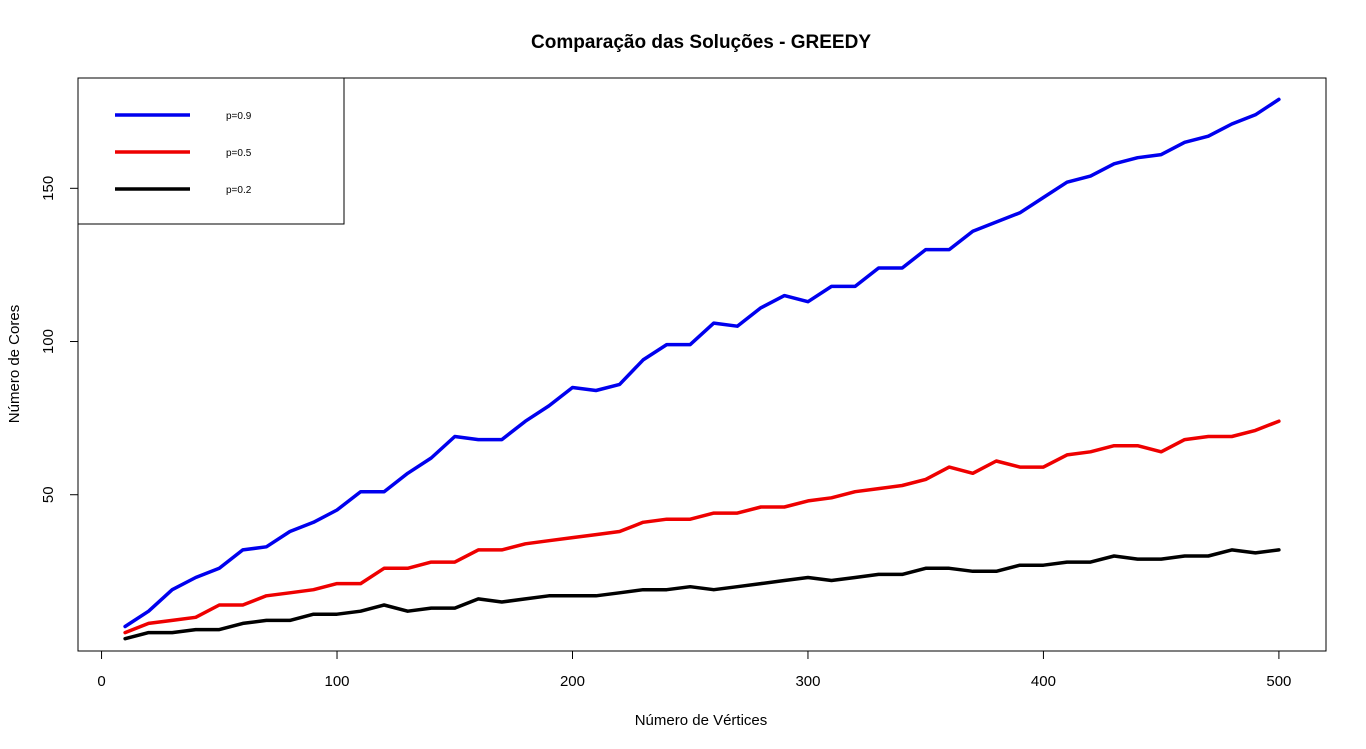 This screenshot has width=1366, height=749. What do you see at coordinates (572, 681) in the screenshot?
I see `x-tick-label: 200` at bounding box center [572, 681].